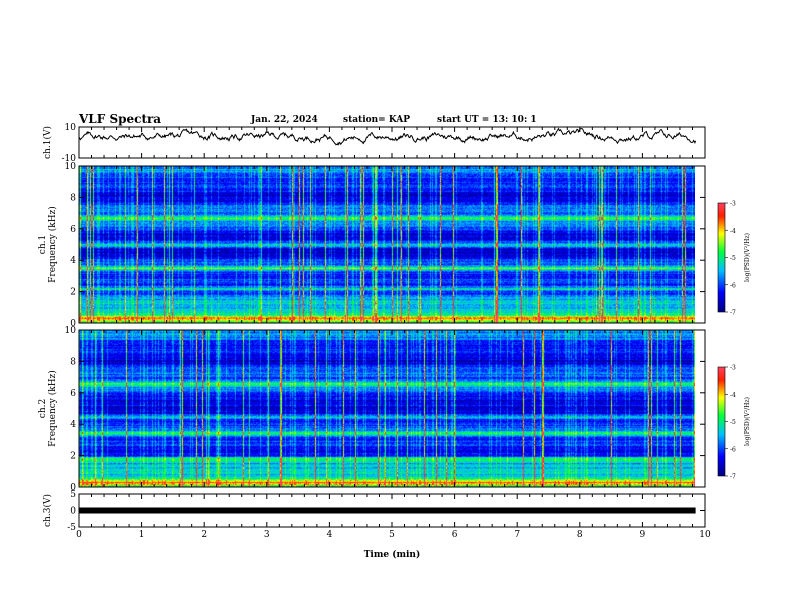  I want to click on ch1-spectrogram-colorbar, so click(721, 257).